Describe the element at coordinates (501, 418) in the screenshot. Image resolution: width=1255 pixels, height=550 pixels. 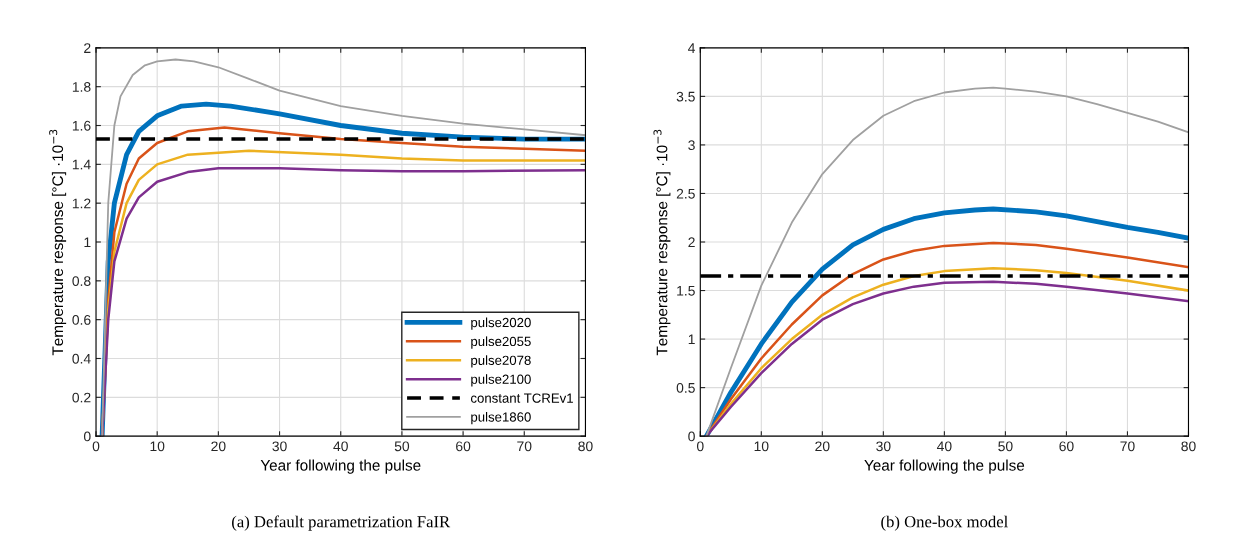
I see `legend-label: pulse1860` at that location.